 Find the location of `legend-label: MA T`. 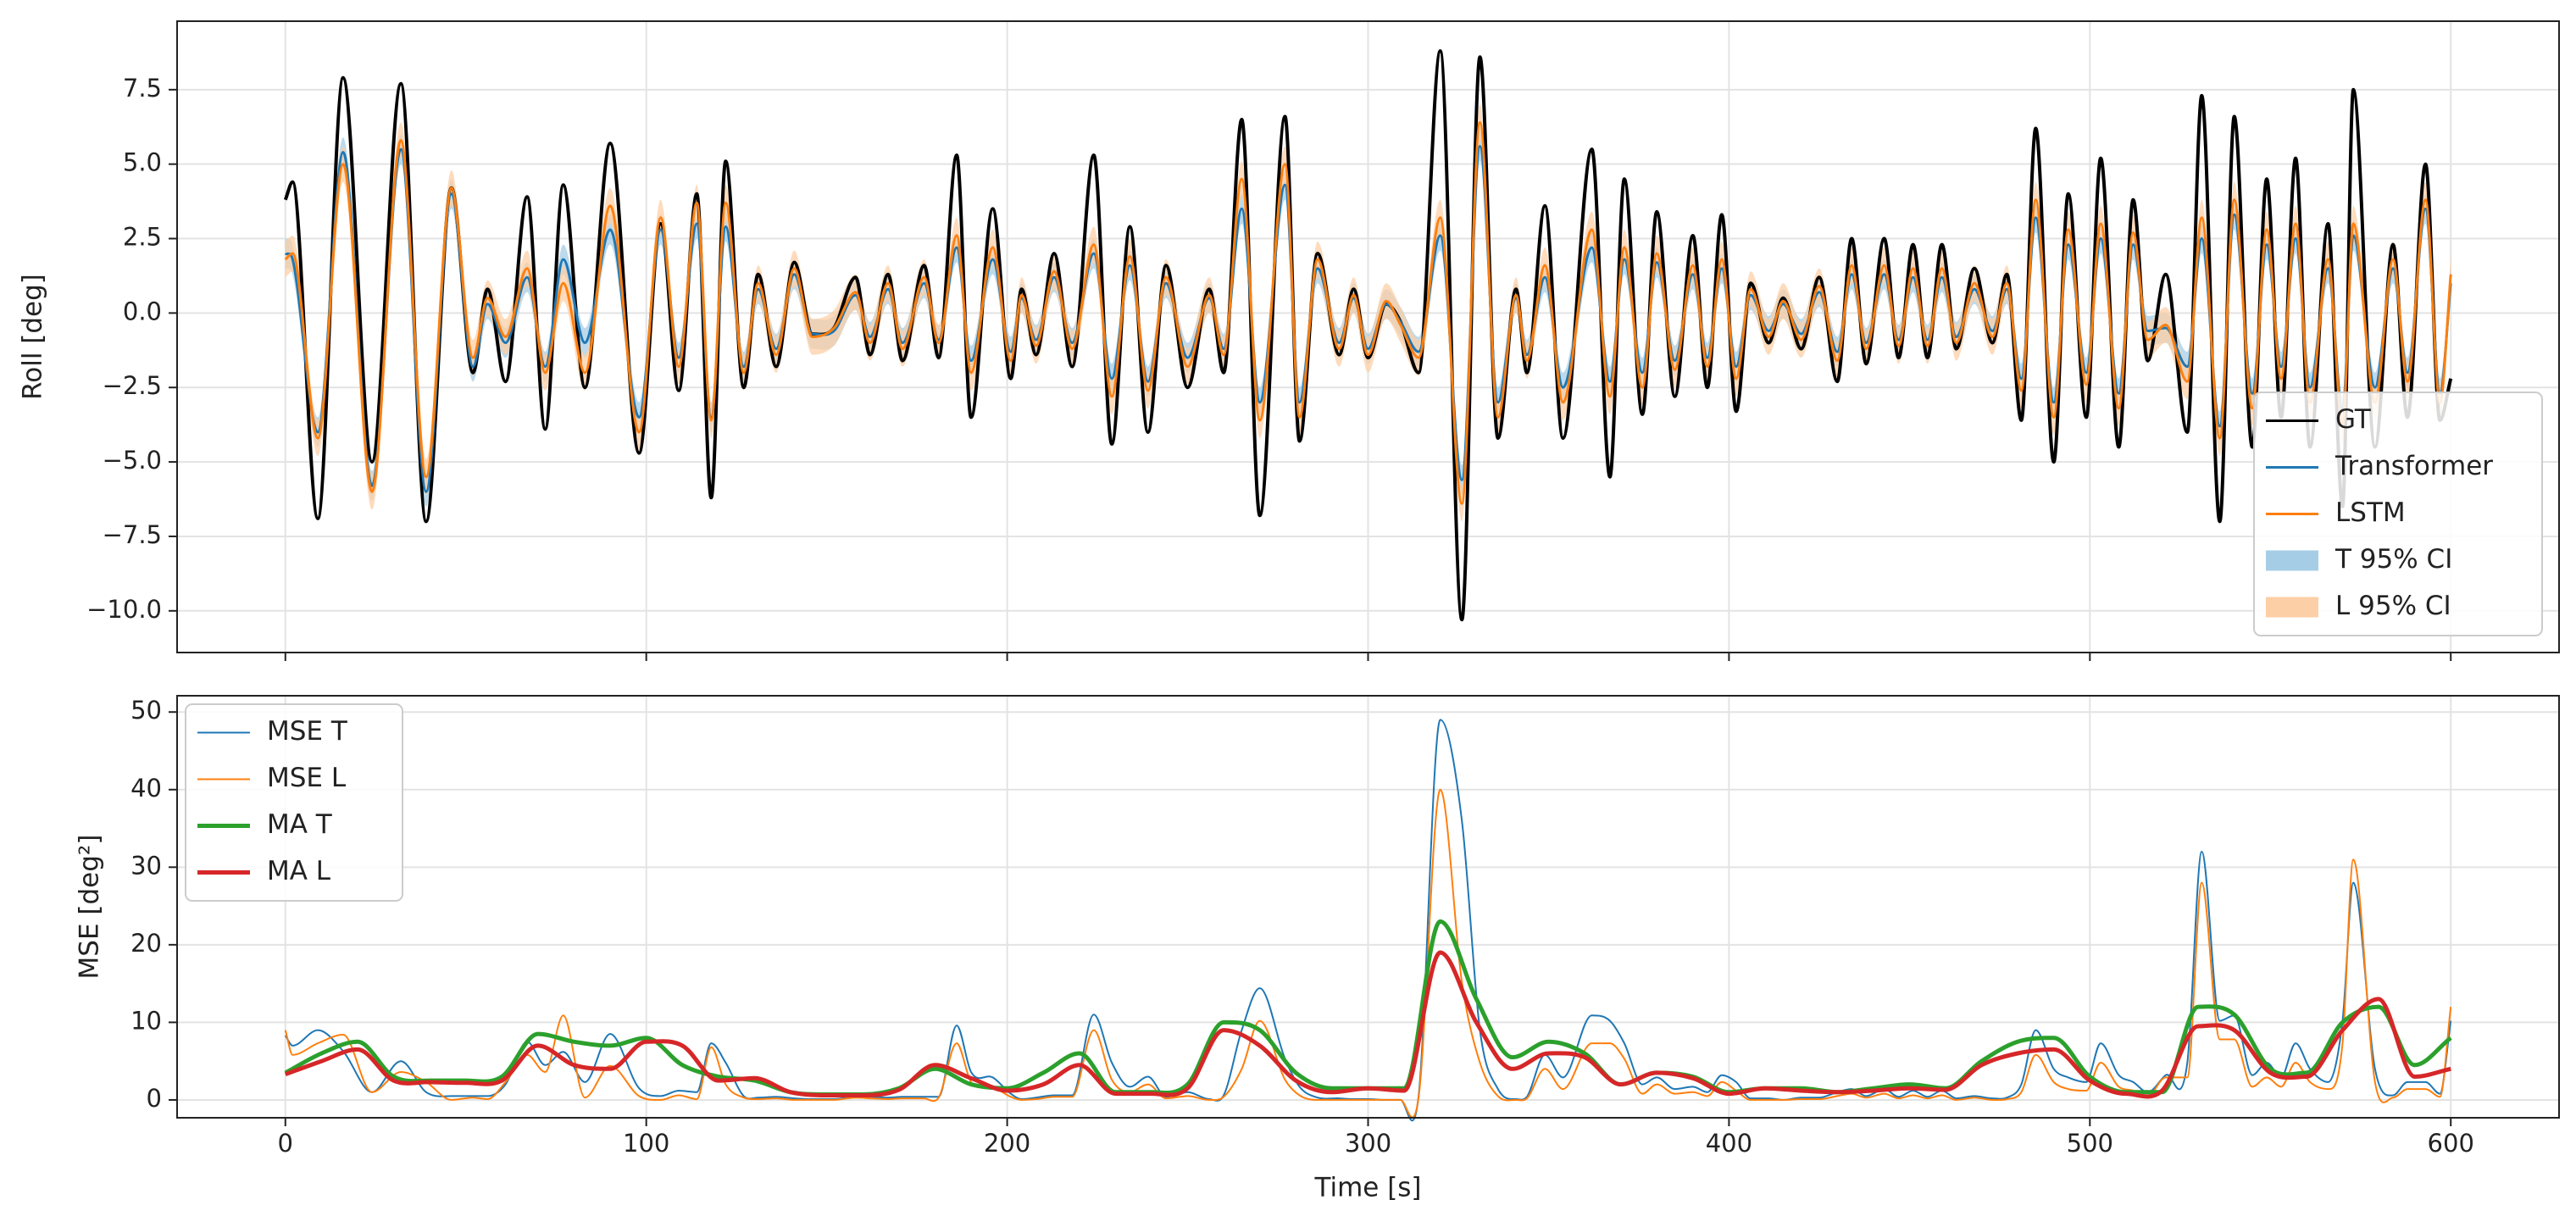

legend-label: MA T is located at coordinates (300, 824).